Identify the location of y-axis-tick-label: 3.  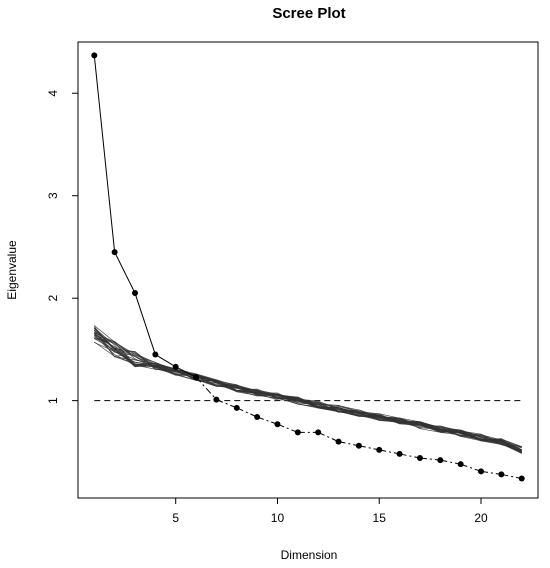
(53, 195).